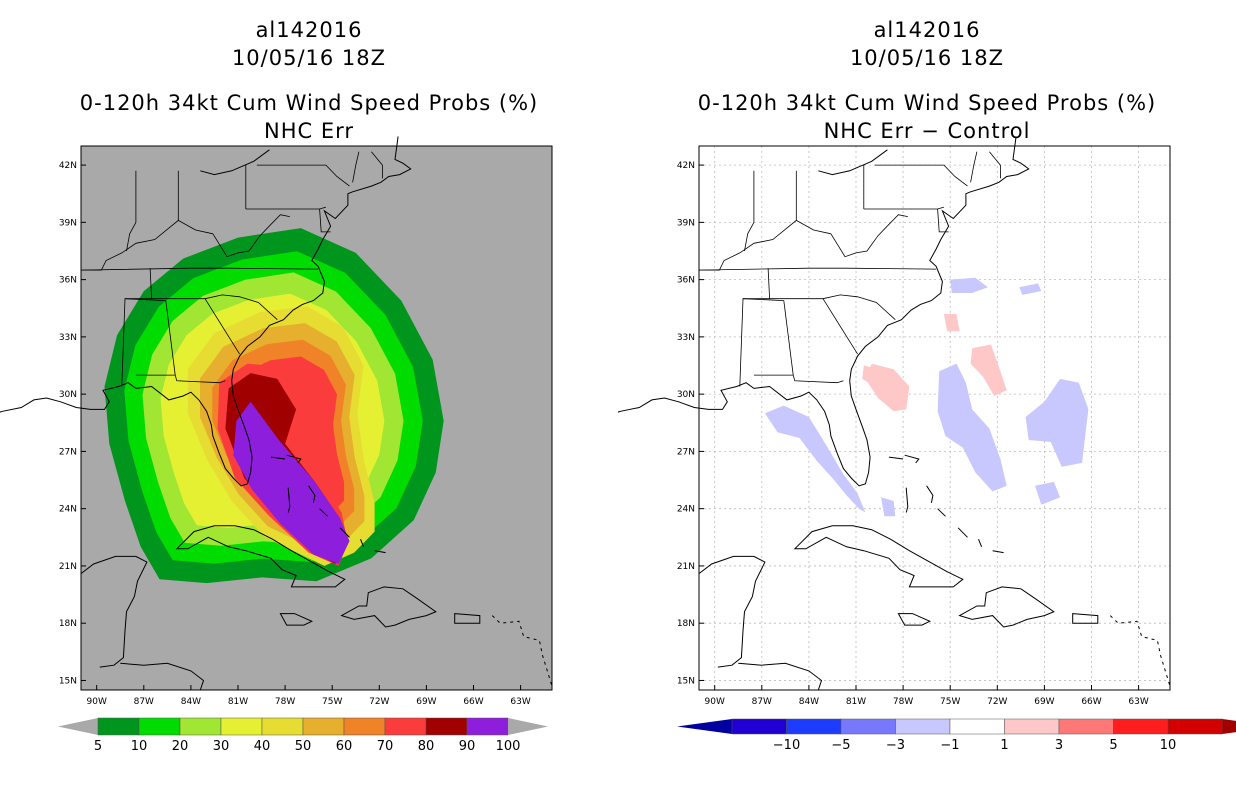 The width and height of the screenshot is (1236, 800). Describe the element at coordinates (238, 702) in the screenshot. I see `x-tick-label: 81W` at that location.